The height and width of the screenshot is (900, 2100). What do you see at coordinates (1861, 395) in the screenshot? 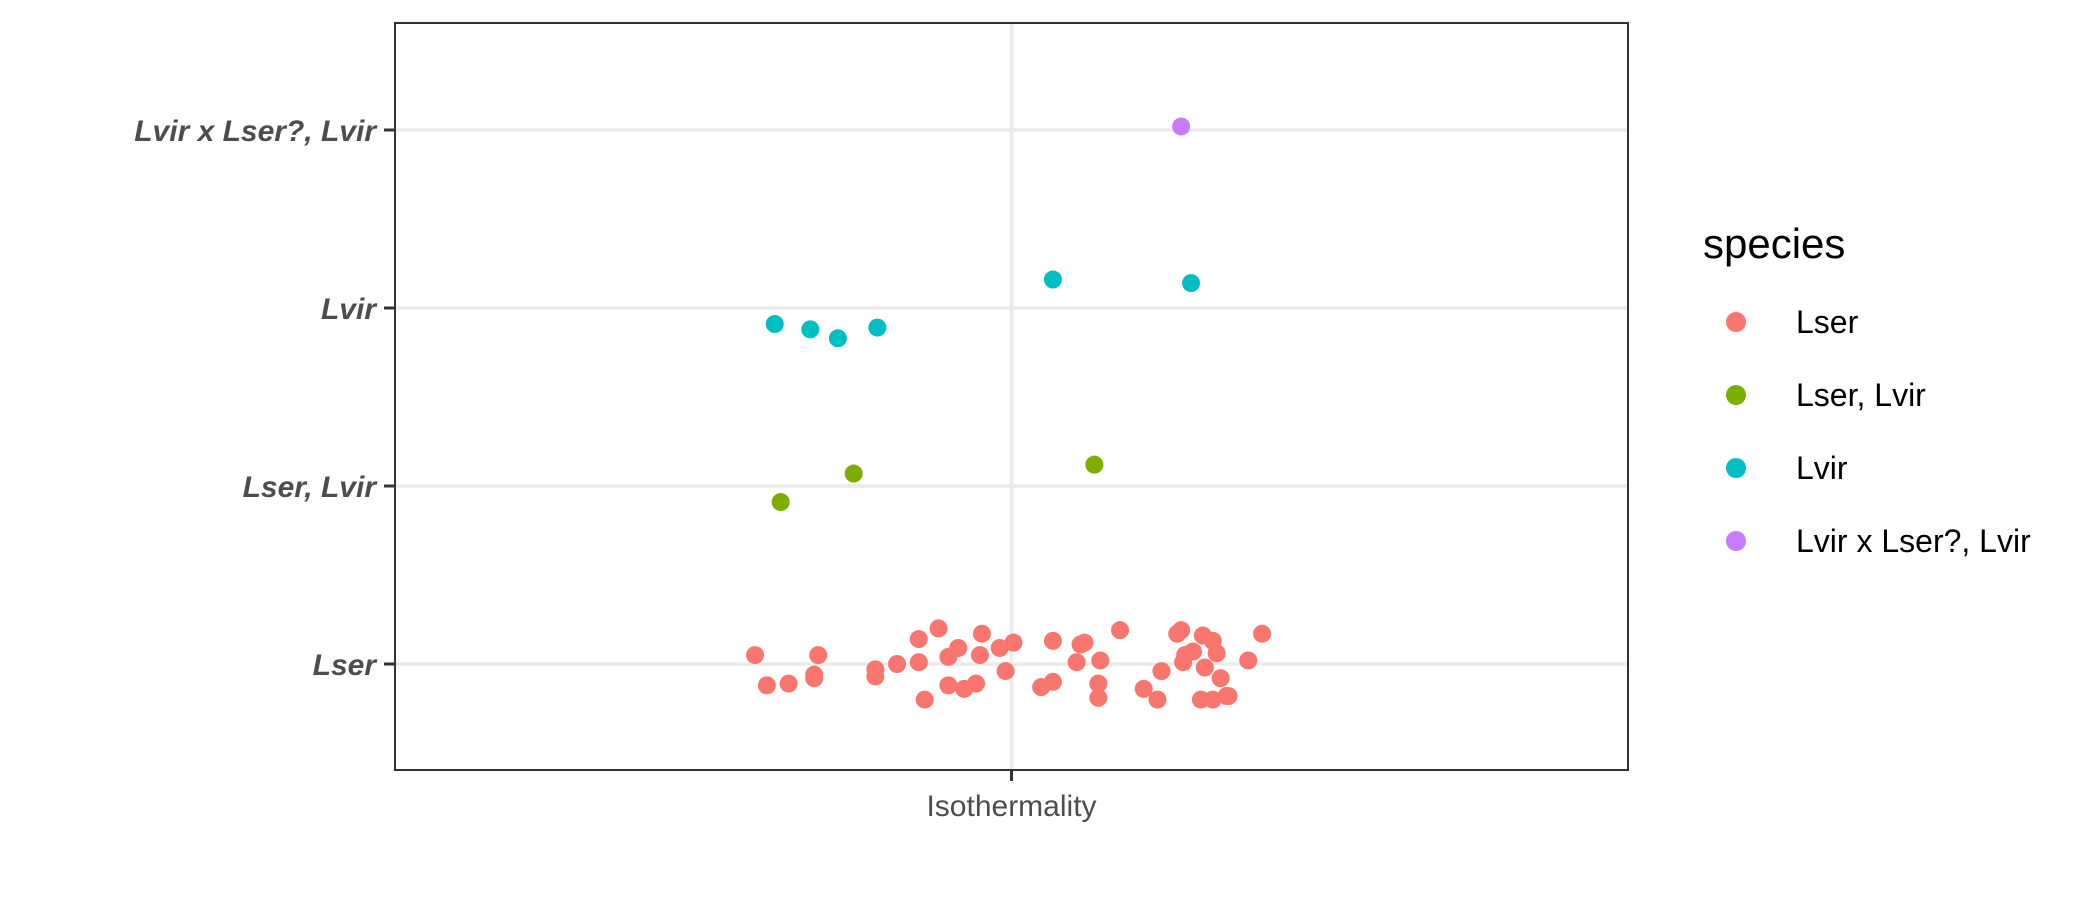
I see `legend-label: Lser, Lvir` at bounding box center [1861, 395].